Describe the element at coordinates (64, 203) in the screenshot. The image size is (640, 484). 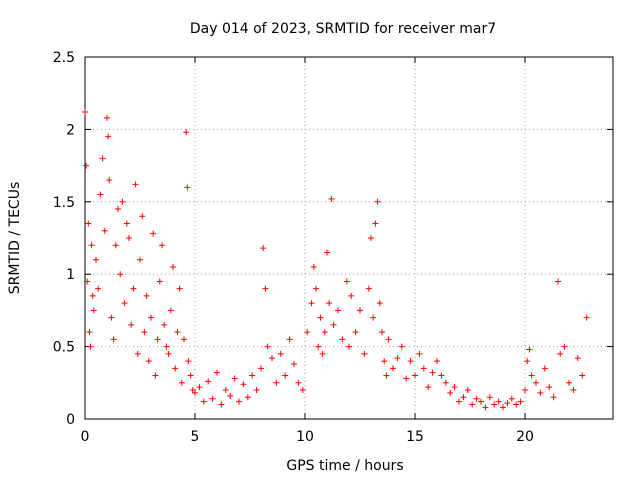
I see `y-tick-label: 1.5` at that location.